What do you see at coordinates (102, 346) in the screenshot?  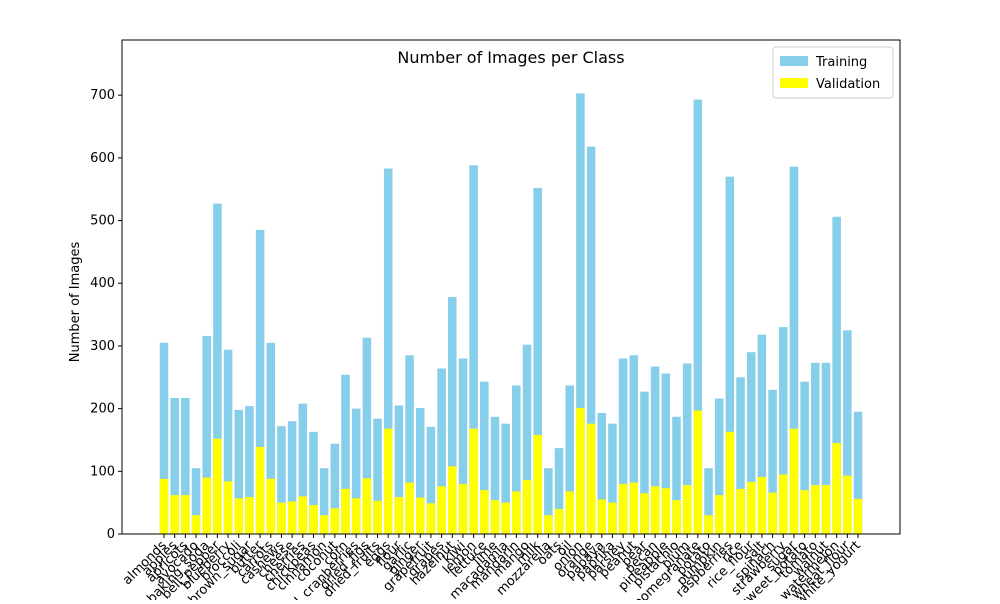 I see `y-tick-label: 300` at bounding box center [102, 346].